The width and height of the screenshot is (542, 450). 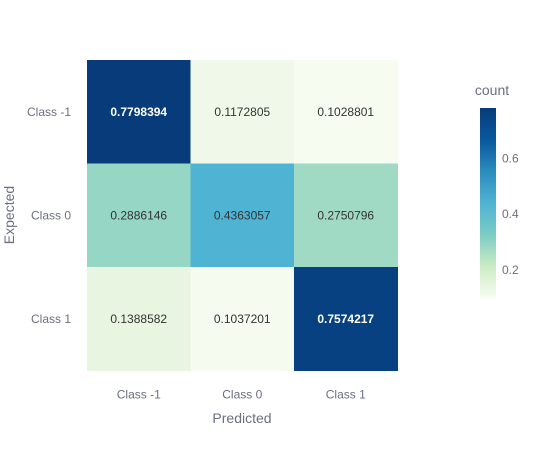 I want to click on x-axis-title: Predicted, so click(x=241, y=418).